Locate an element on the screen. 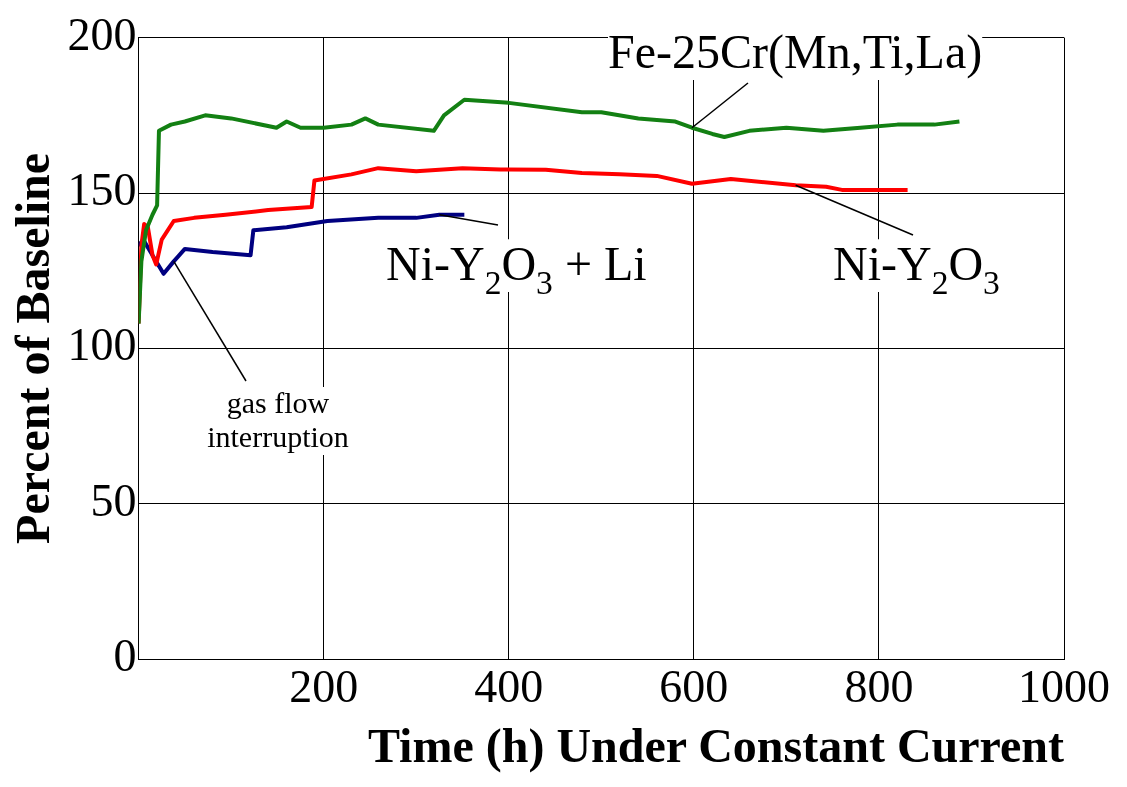 This screenshot has height=787, width=1127. y-tick-label: 150 is located at coordinates (102, 190).